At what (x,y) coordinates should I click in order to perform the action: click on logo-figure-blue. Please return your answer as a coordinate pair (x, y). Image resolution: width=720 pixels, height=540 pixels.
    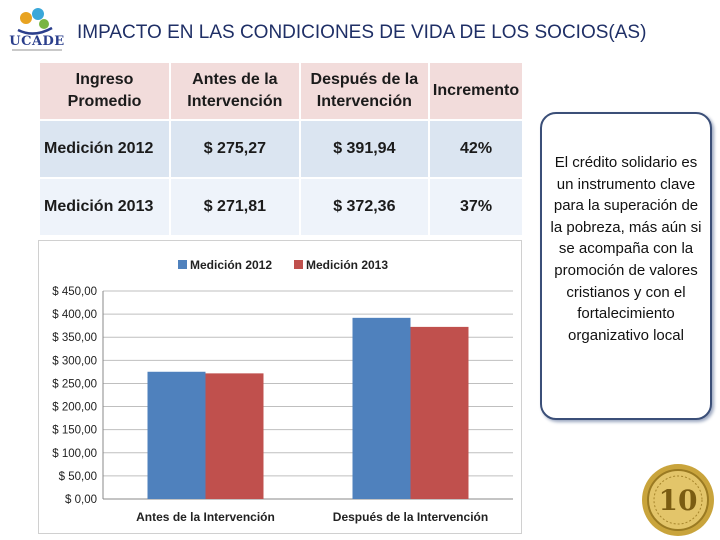
    Looking at the image, I should click on (38, 14).